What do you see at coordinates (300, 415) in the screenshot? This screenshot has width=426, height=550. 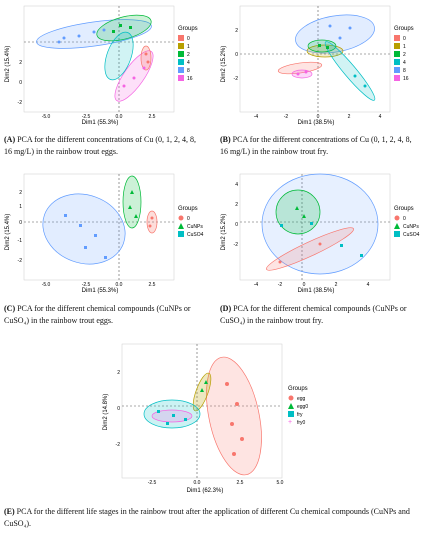 I see `legend-item: fry` at bounding box center [300, 415].